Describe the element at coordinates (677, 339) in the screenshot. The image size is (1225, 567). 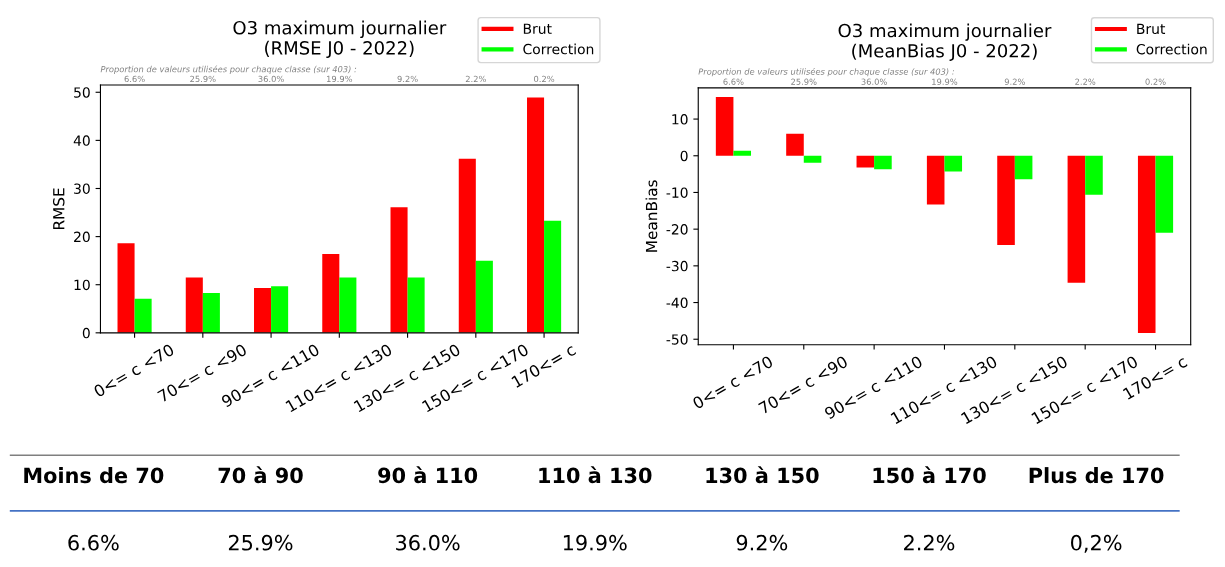
I see `y-tick-label: -50` at that location.